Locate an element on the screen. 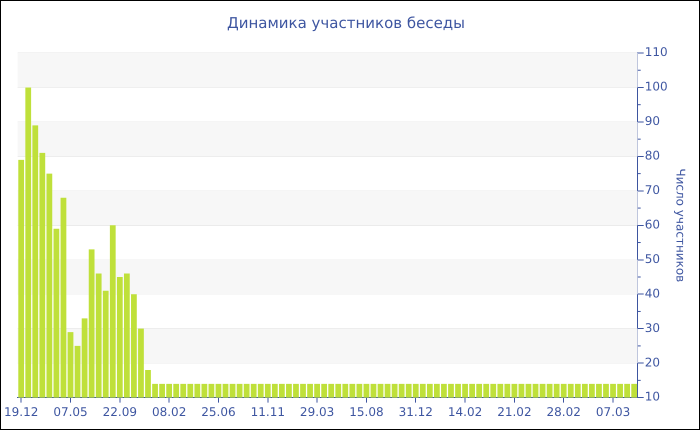  x-tick-label: 15.08 is located at coordinates (366, 411).